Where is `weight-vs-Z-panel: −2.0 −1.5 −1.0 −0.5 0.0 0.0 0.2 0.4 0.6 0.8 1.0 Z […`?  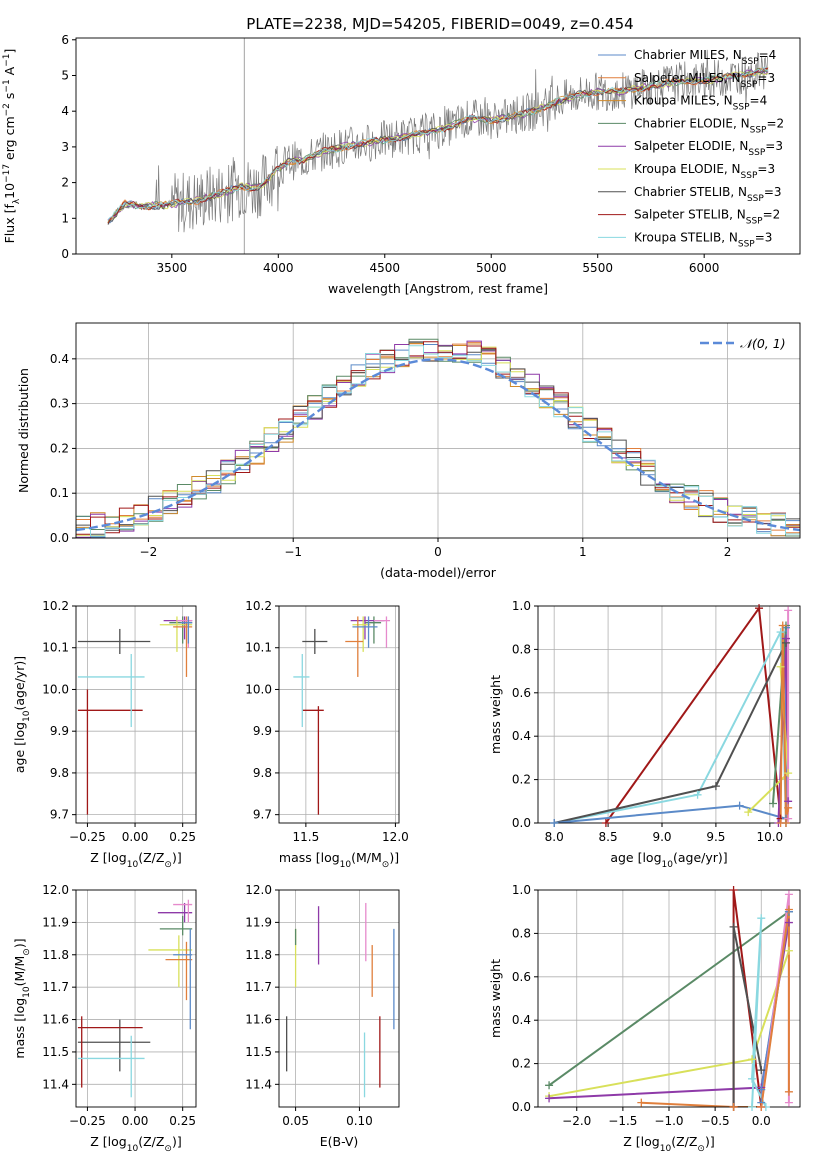 weight-vs-Z-panel: −2.0 −1.5 −1.0 −0.5 0.0 0.0 0.2 0.4 0.6 0.8 1.0 Z [… is located at coordinates (644, 1018).